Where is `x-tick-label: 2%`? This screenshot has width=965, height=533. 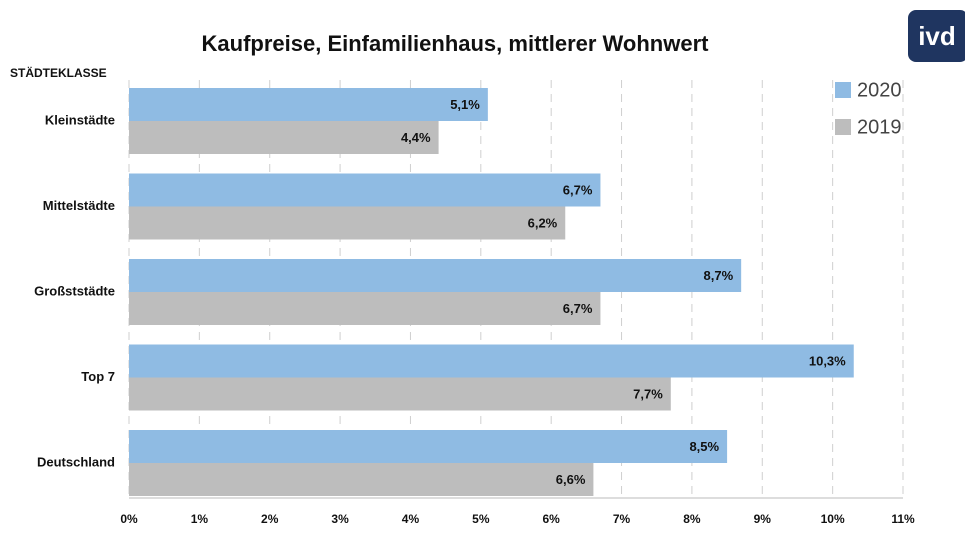
x-tick-label: 2% is located at coordinates (270, 519).